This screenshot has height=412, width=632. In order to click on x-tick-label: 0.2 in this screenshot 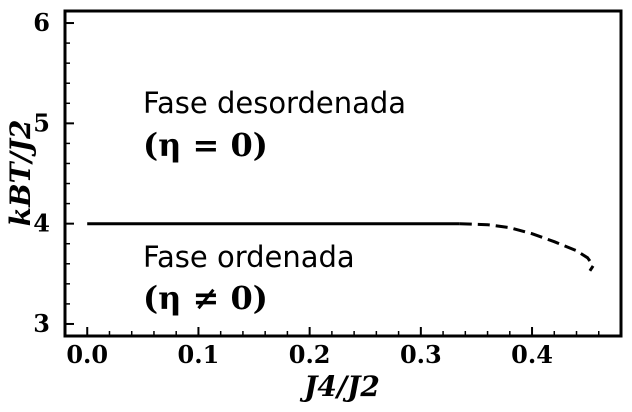, I will do `click(310, 354)`.